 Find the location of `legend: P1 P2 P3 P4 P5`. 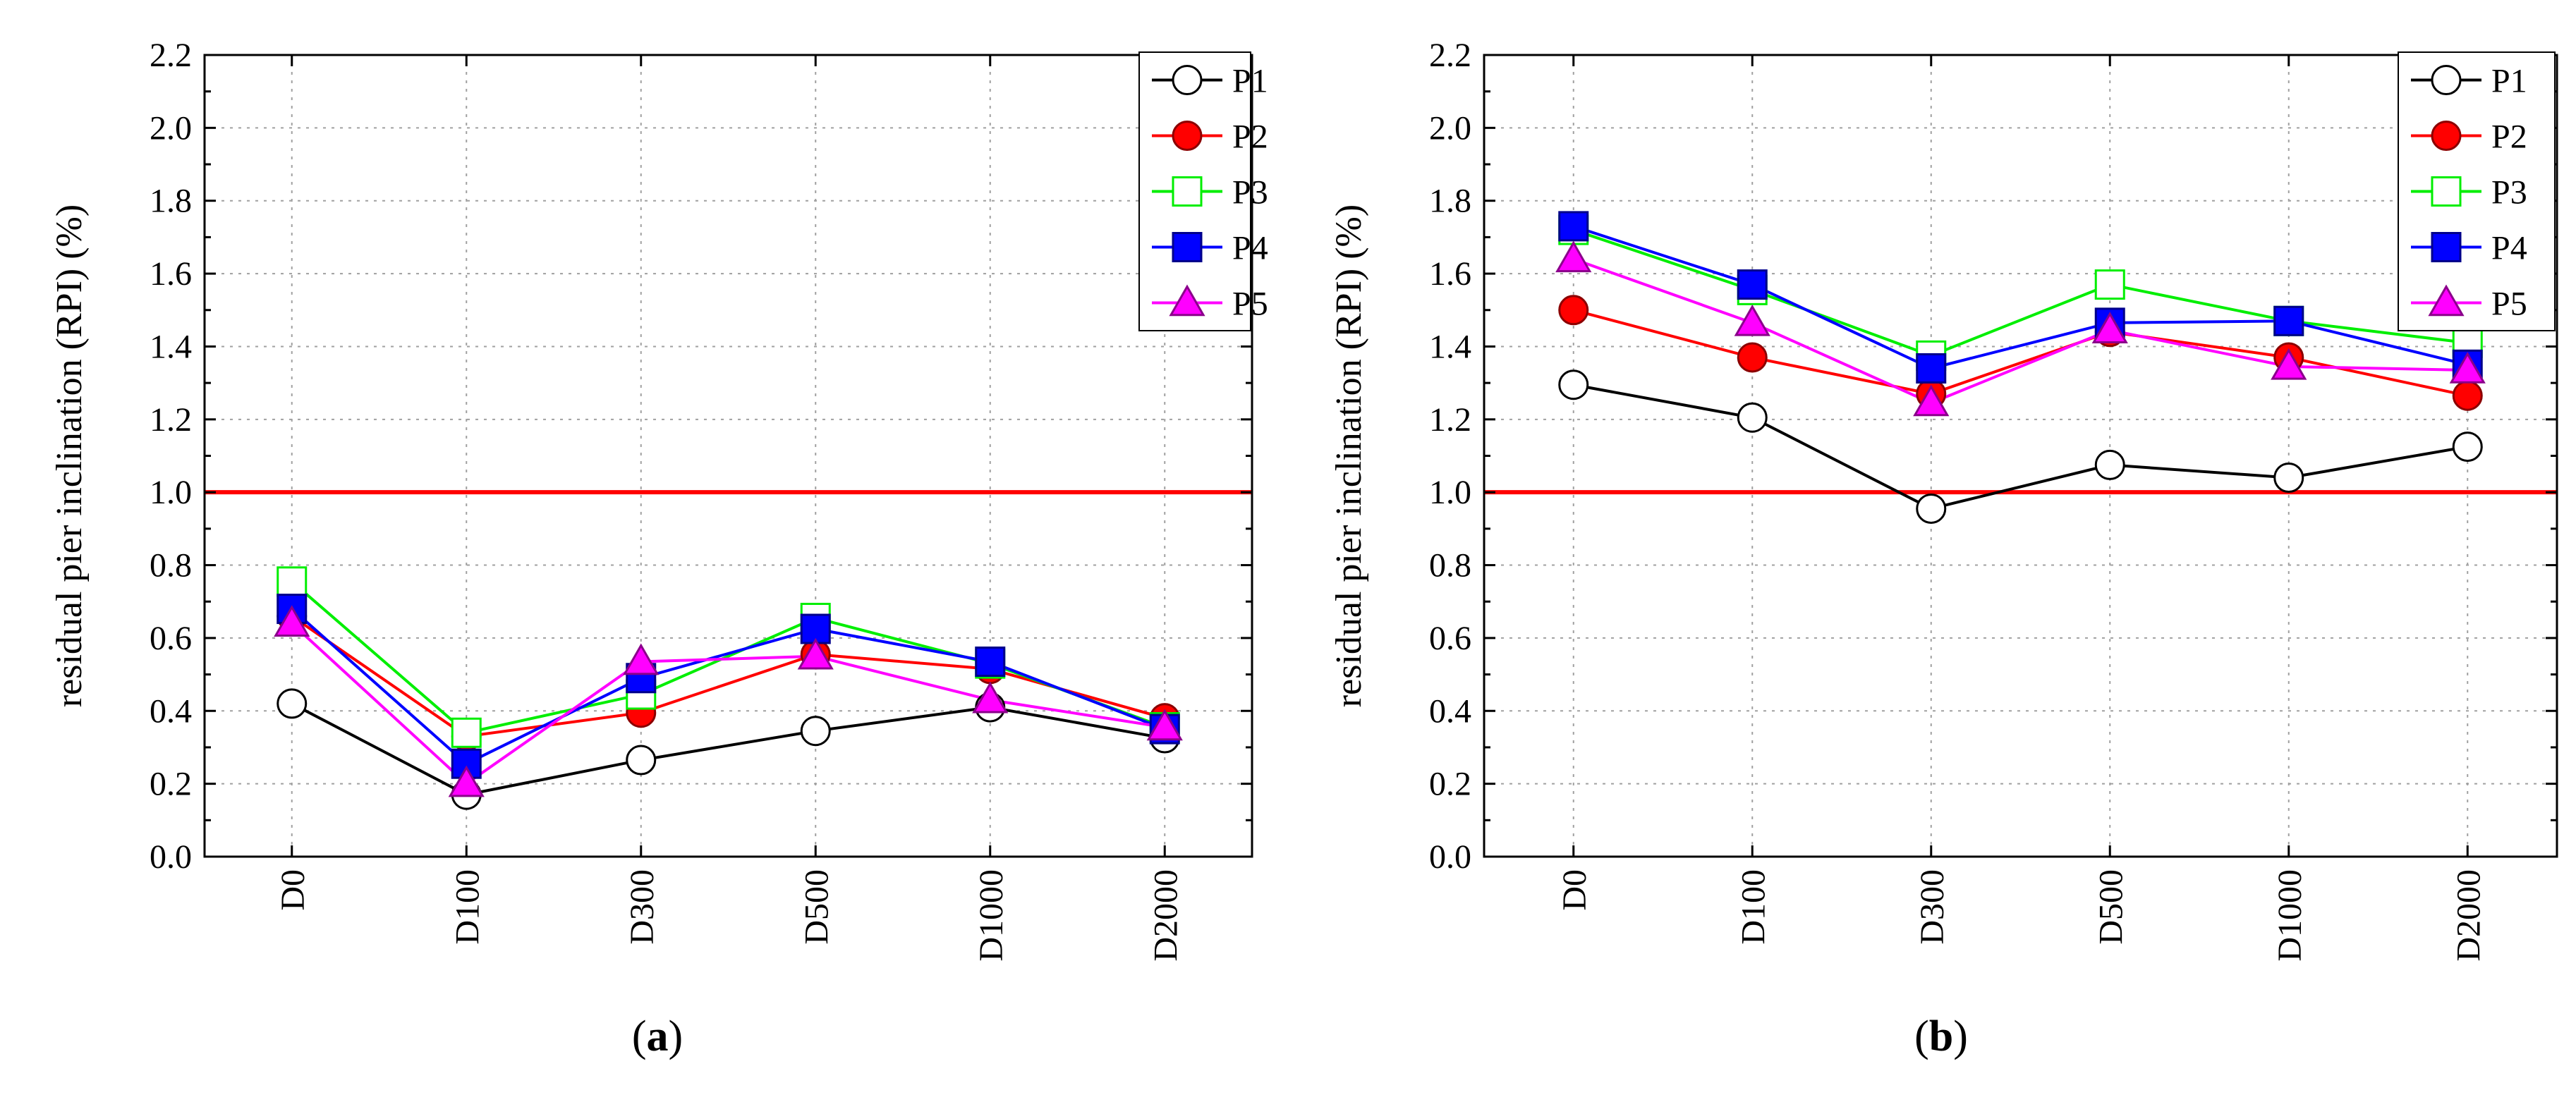

legend: P1 P2 P3 P4 P5 is located at coordinates (2477, 191).